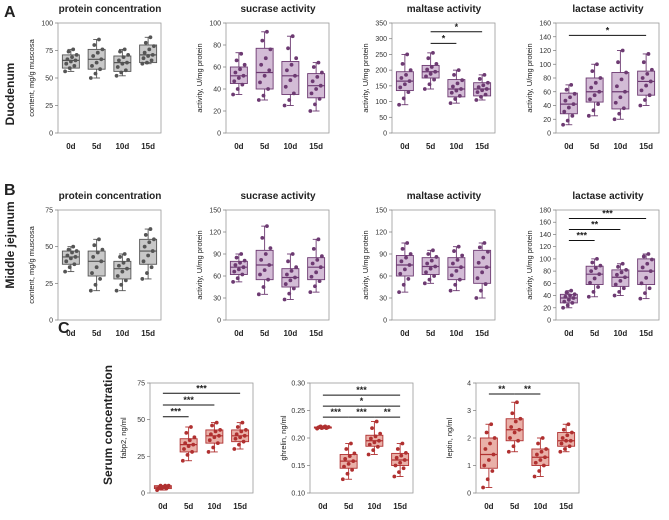 The image size is (669, 520). Describe the element at coordinates (381, 86) in the screenshot. I see `y-tick-label: 150` at that location.